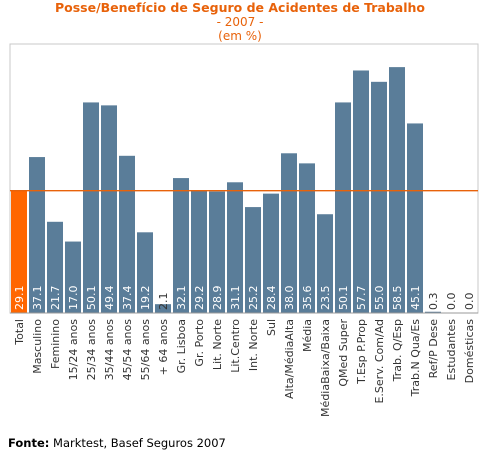  Describe the element at coordinates (127, 298) in the screenshot. I see `value-label-6: 37.4` at that location.